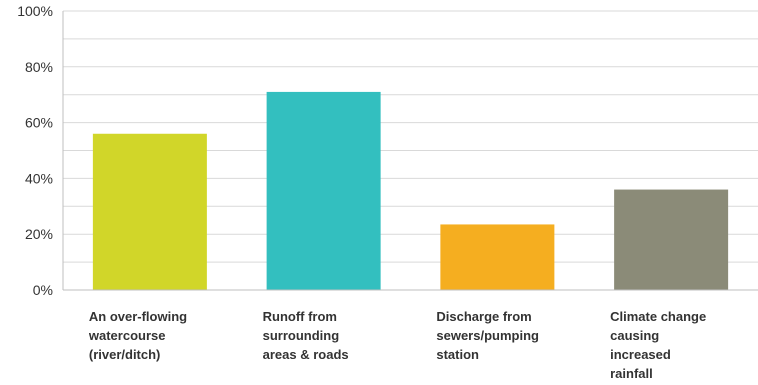 This screenshot has height=385, width=758. Describe the element at coordinates (305, 335) in the screenshot. I see `x-category-label: Runoff from surrounding areas & roads` at that location.